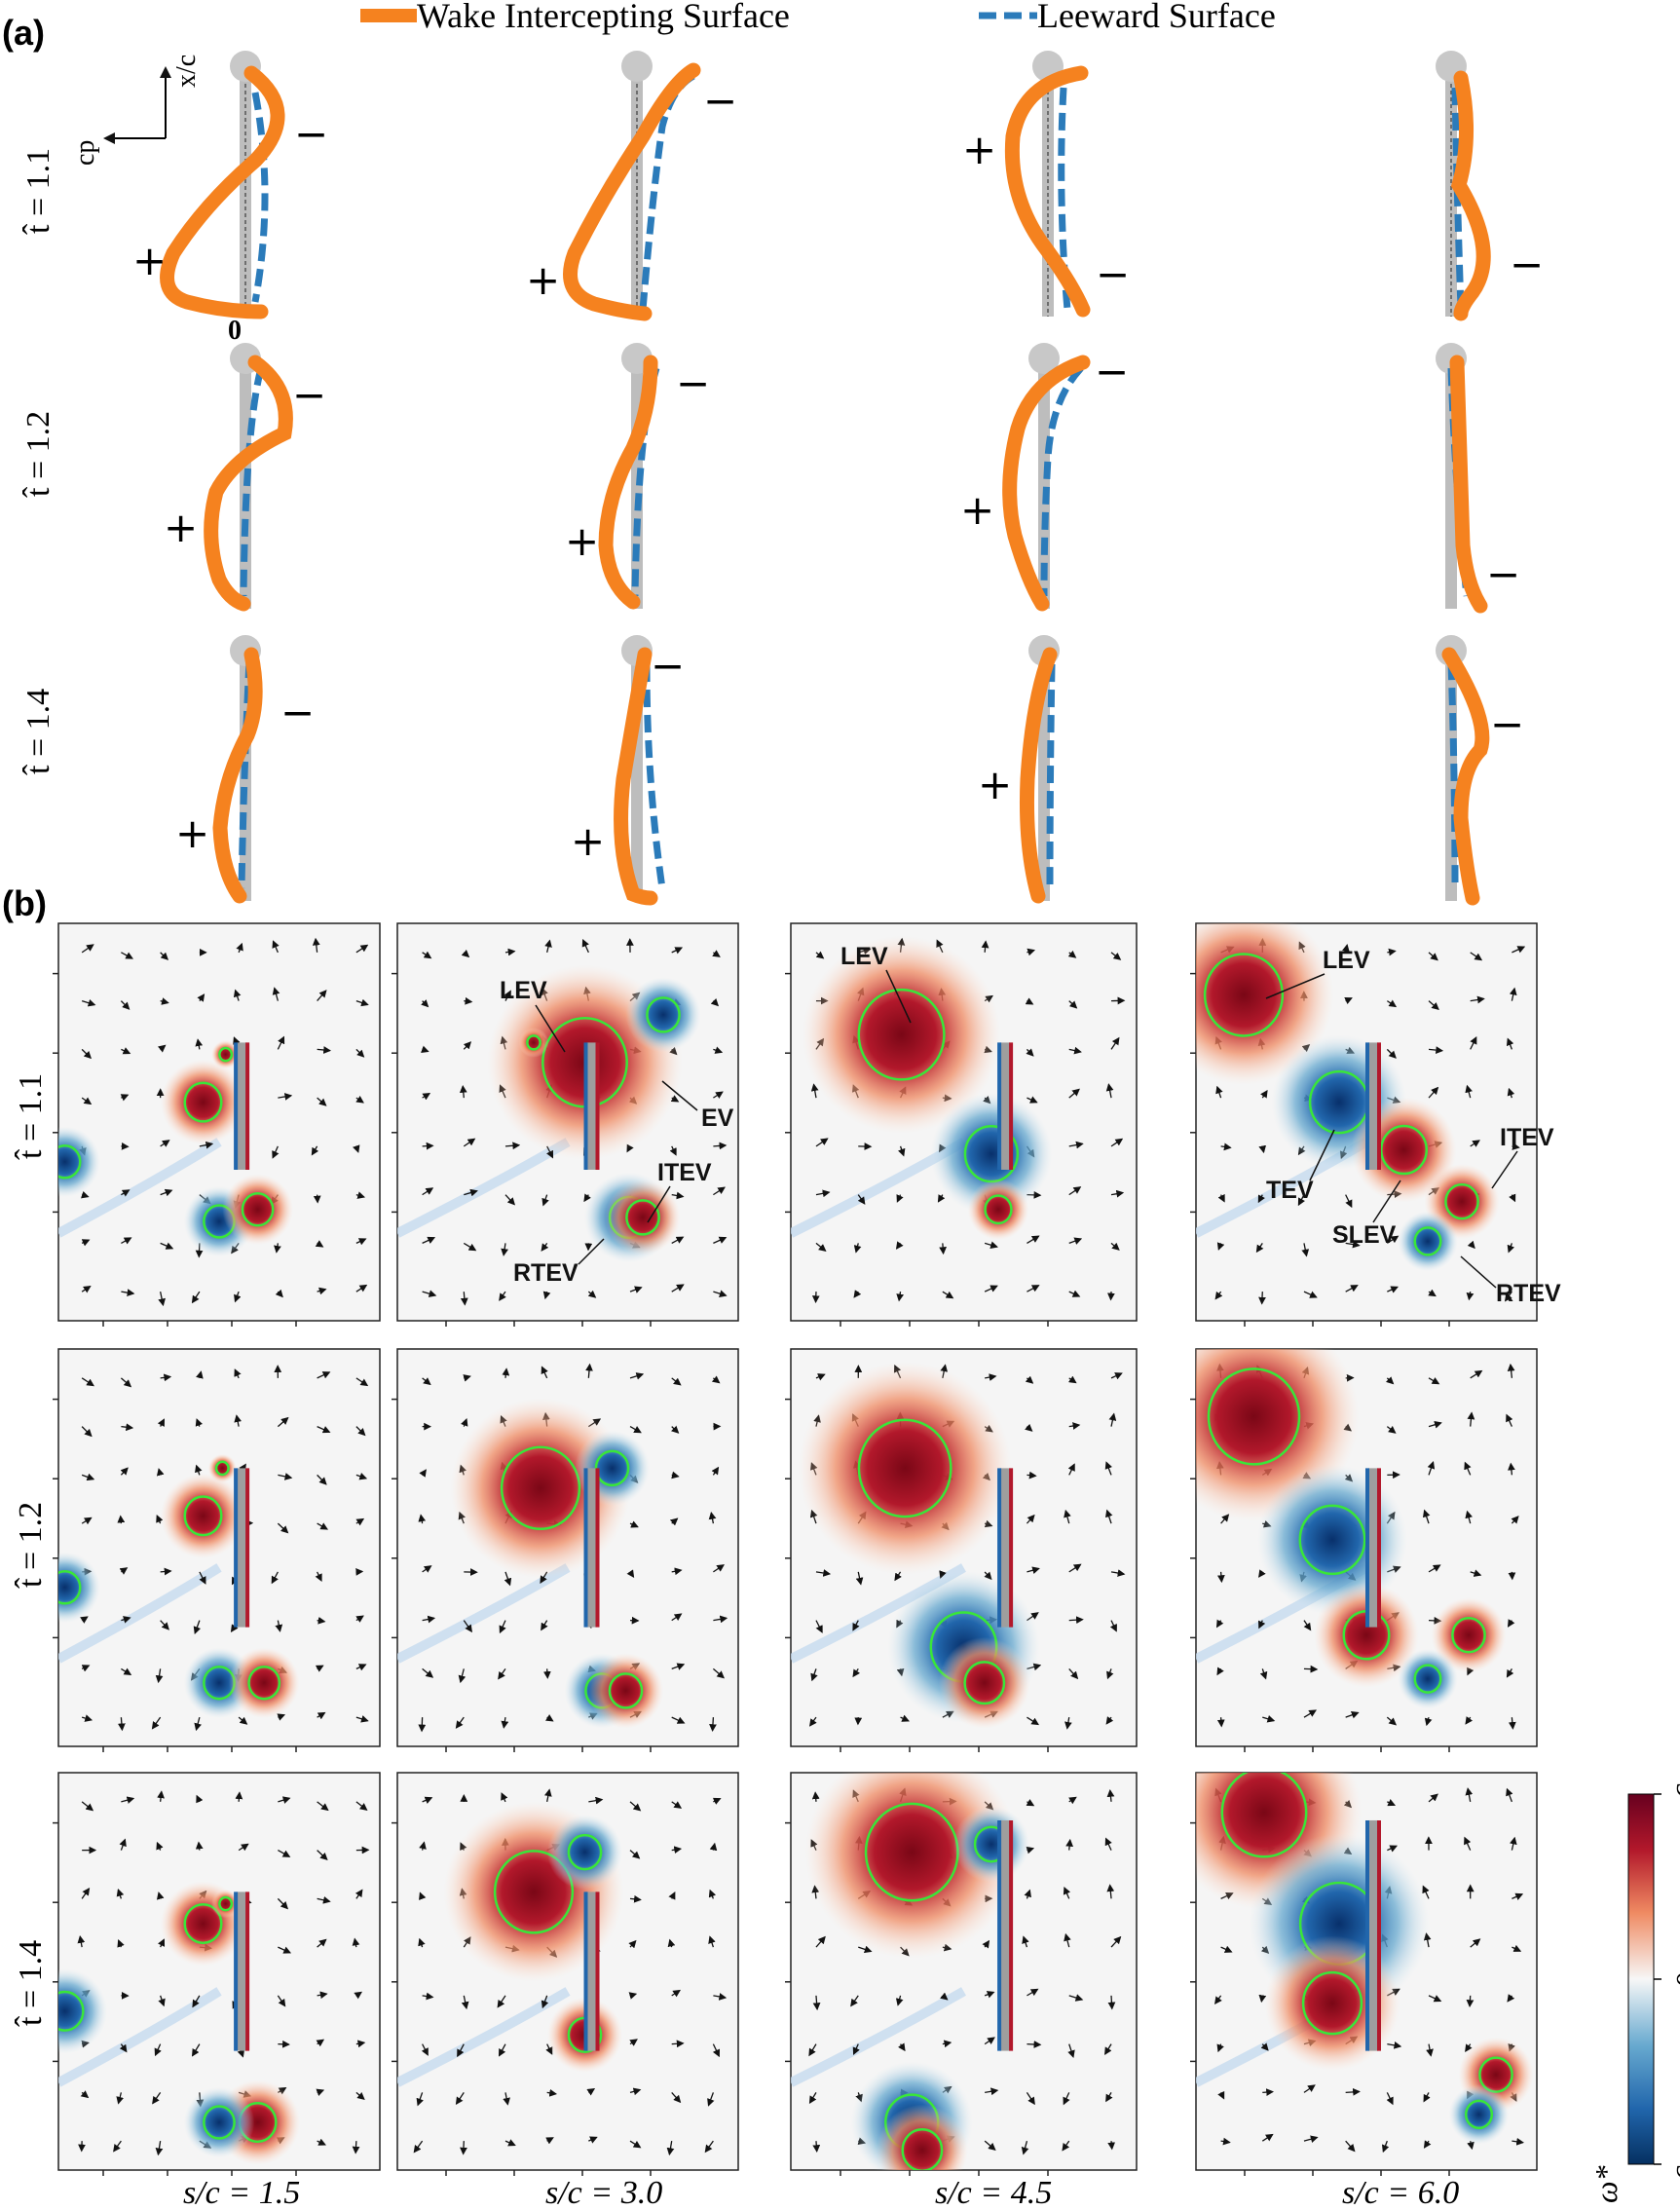 This screenshot has height=2210, width=1680. What do you see at coordinates (1364, 1974) in the screenshot?
I see `vorticity-panel-r3-c4` at bounding box center [1364, 1974].